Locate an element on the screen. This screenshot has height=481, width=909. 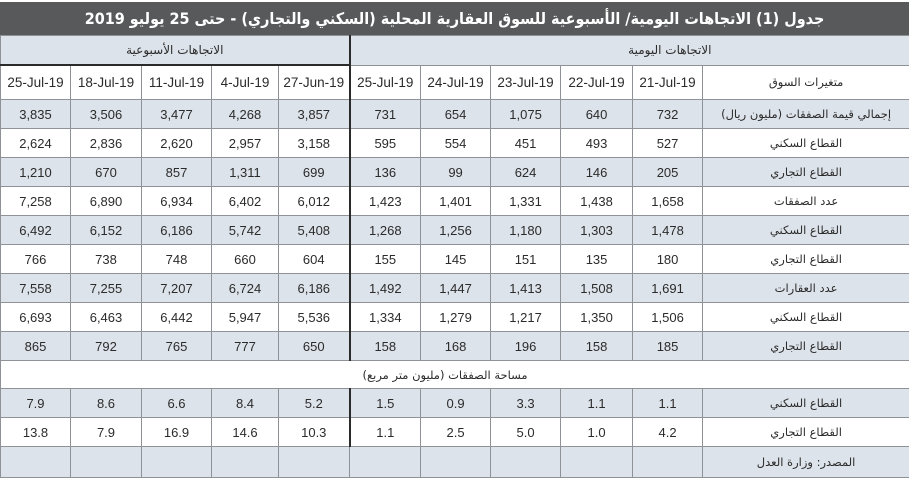
weekly-value-cell: 7,255 is located at coordinates (106, 288).